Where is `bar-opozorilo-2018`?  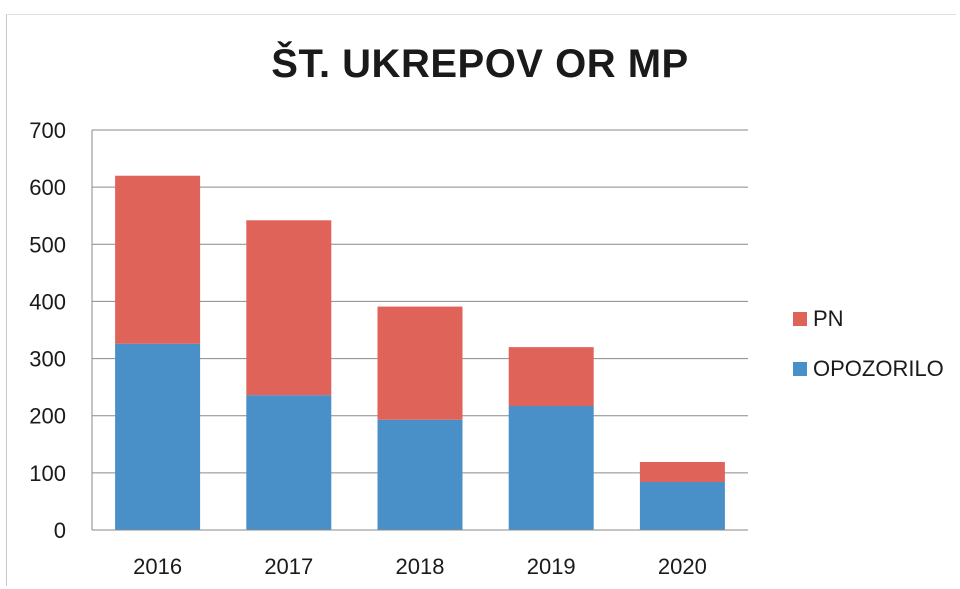
bar-opozorilo-2018 is located at coordinates (420, 475).